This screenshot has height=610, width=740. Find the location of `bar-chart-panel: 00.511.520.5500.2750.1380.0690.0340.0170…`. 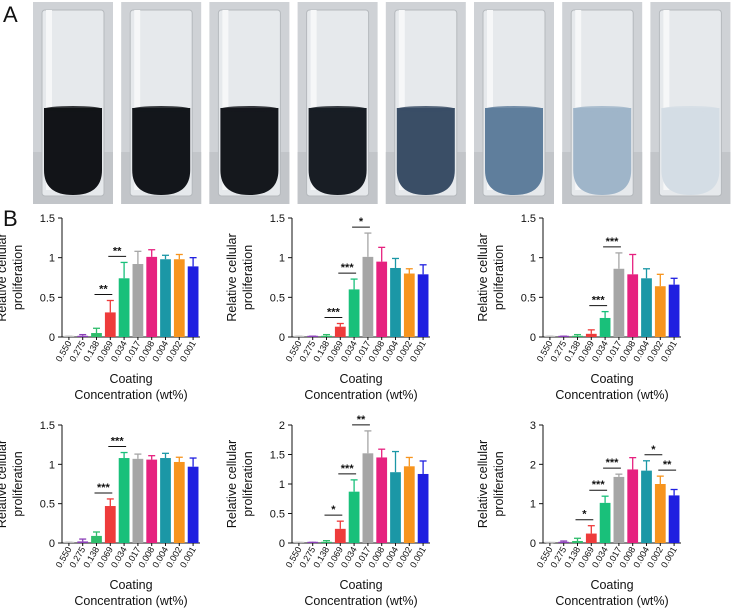

bar-chart-panel: 00.511.520.5500.2750.1380.0690.0340.0170… is located at coordinates (327, 511).